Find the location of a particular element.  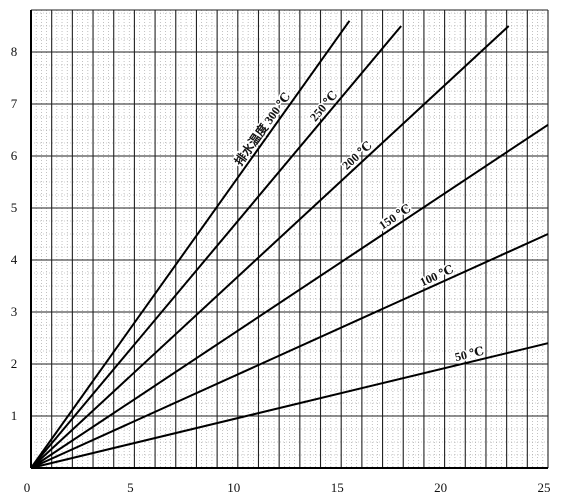

x-tick-label: 20 is located at coordinates (440, 487).